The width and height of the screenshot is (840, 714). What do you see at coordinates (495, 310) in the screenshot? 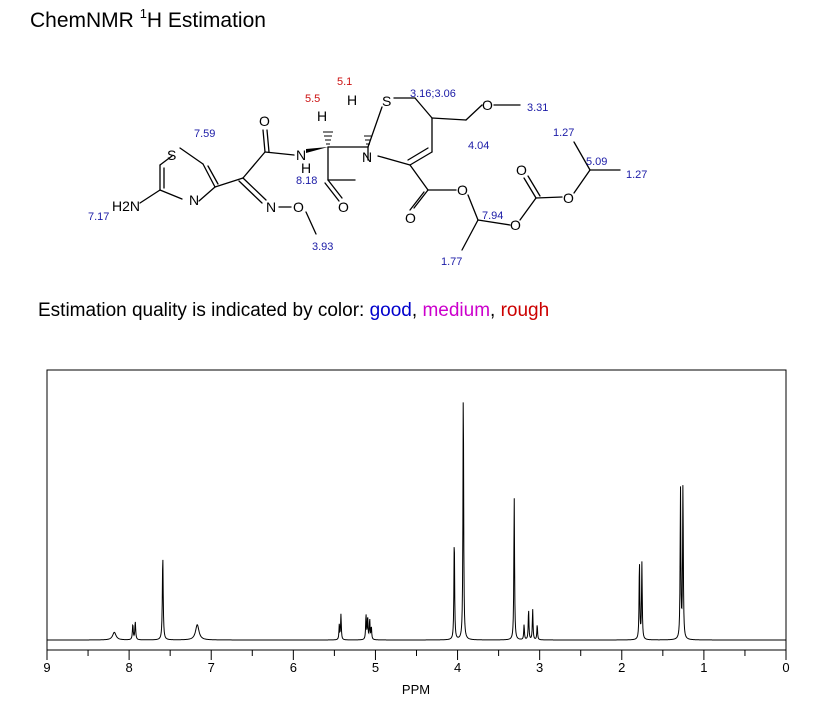
I see `quality-sep-2: ,` at bounding box center [495, 310].